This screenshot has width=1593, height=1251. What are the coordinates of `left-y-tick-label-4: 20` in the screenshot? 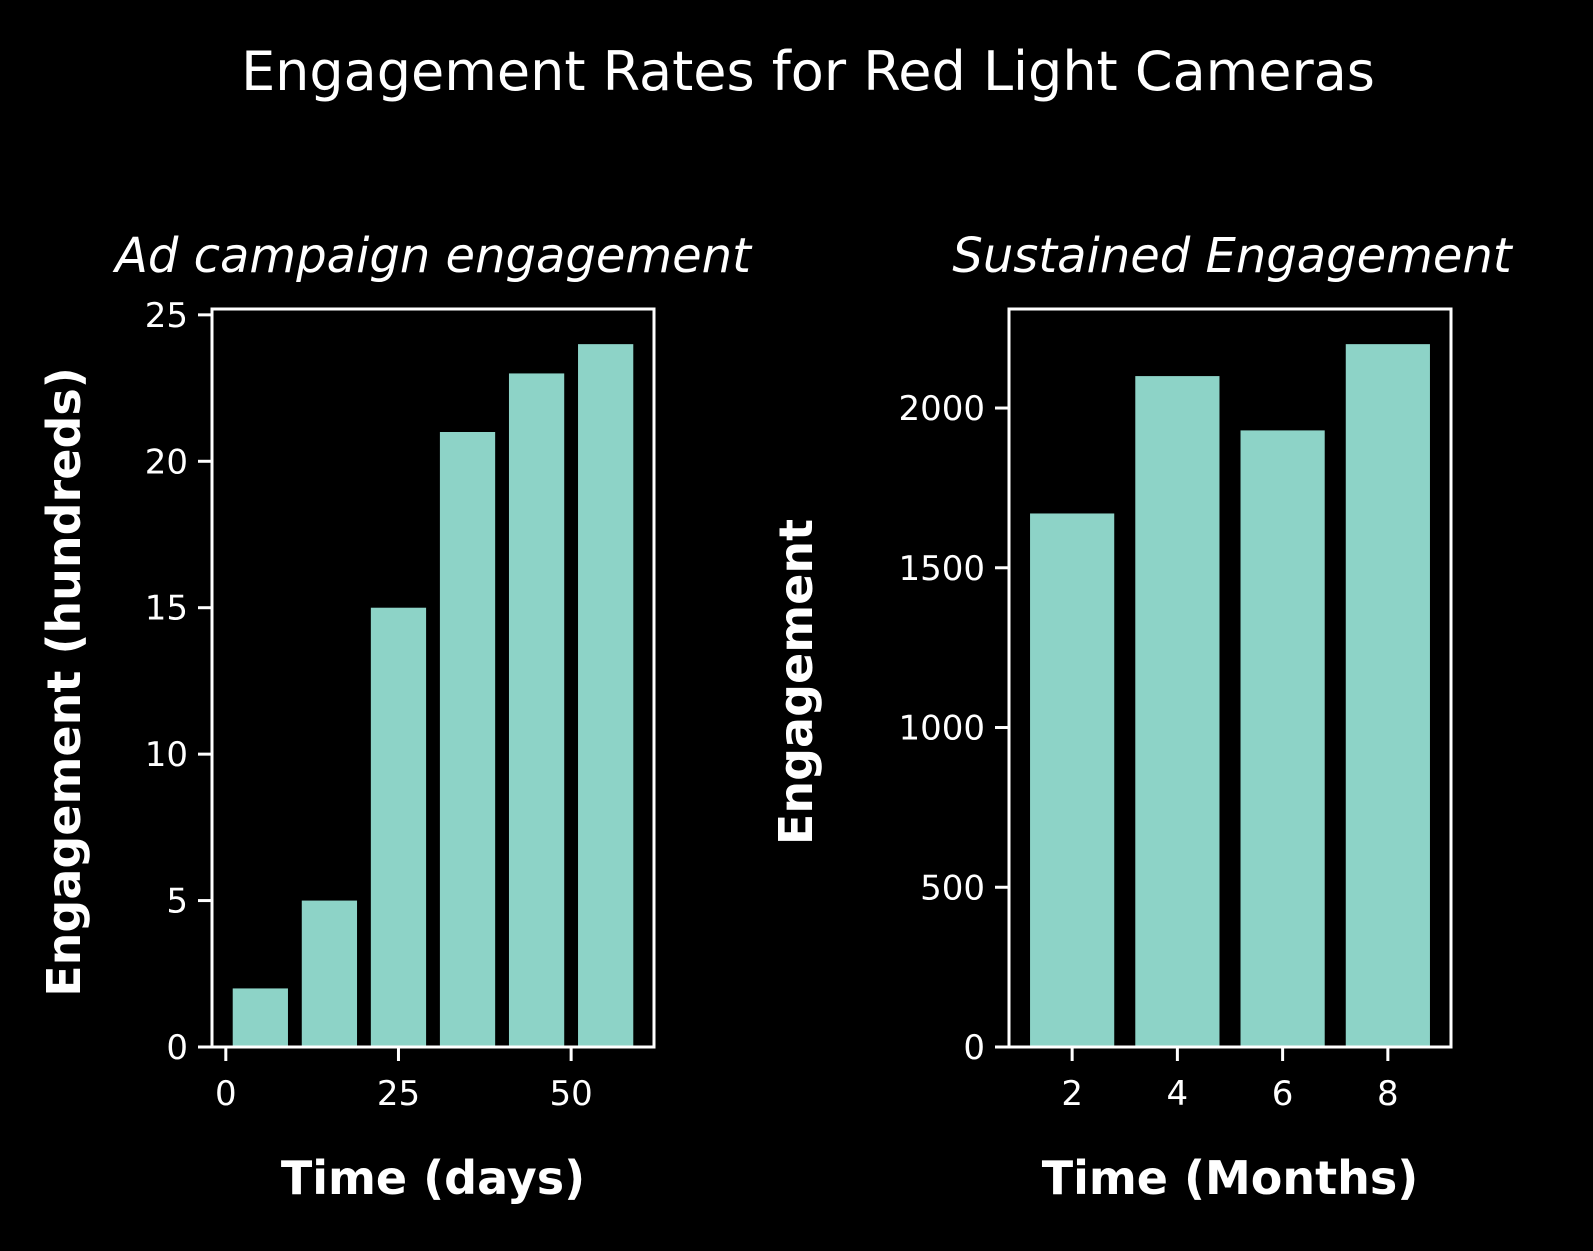 It's located at (166, 462).